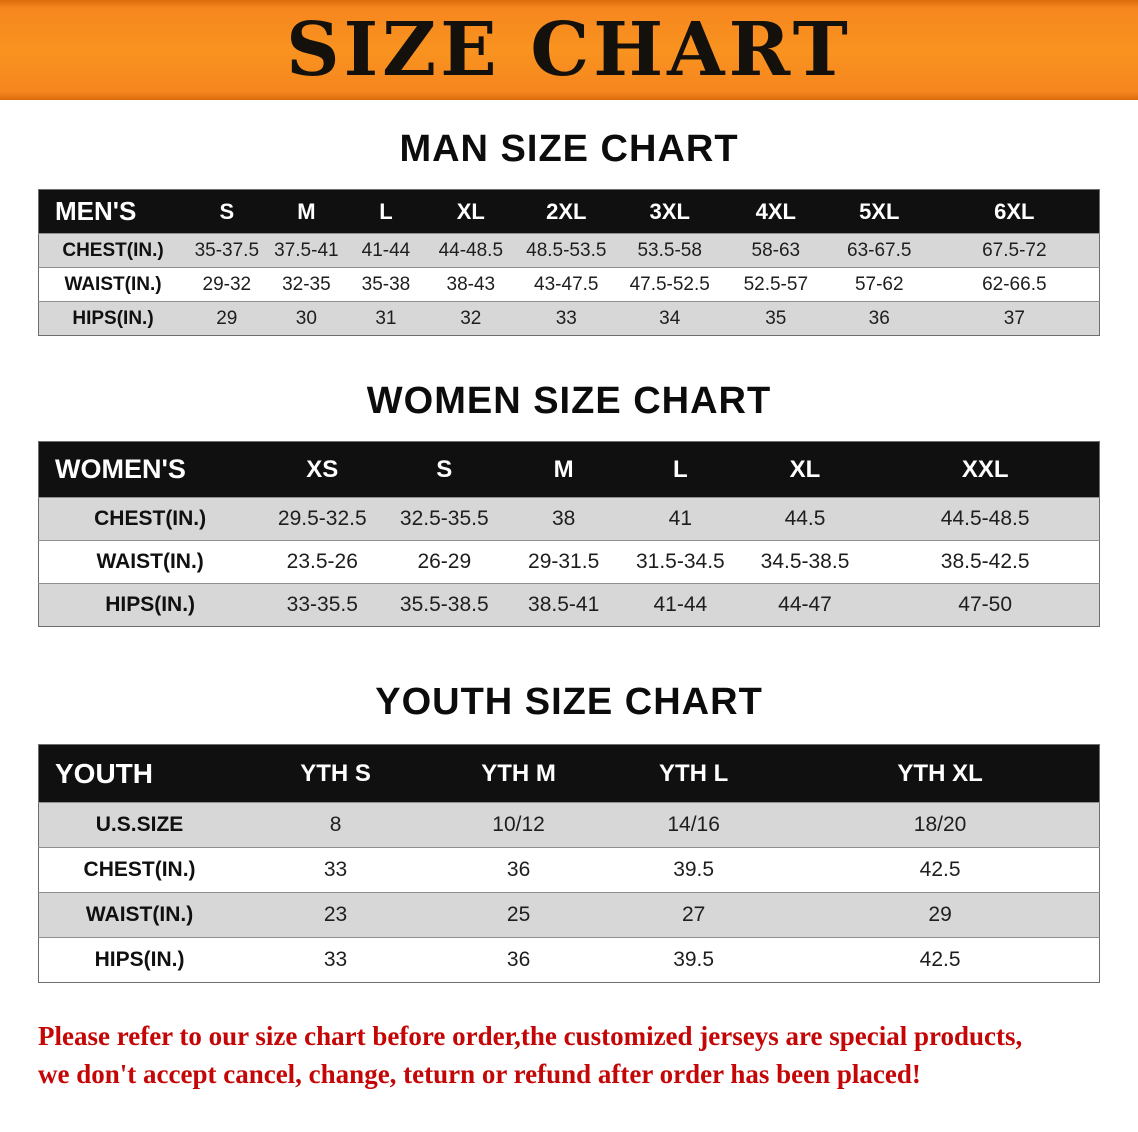 This screenshot has width=1138, height=1132. Describe the element at coordinates (569, 401) in the screenshot. I see `women-chart-title: WOMEN SIZE CHART` at that location.